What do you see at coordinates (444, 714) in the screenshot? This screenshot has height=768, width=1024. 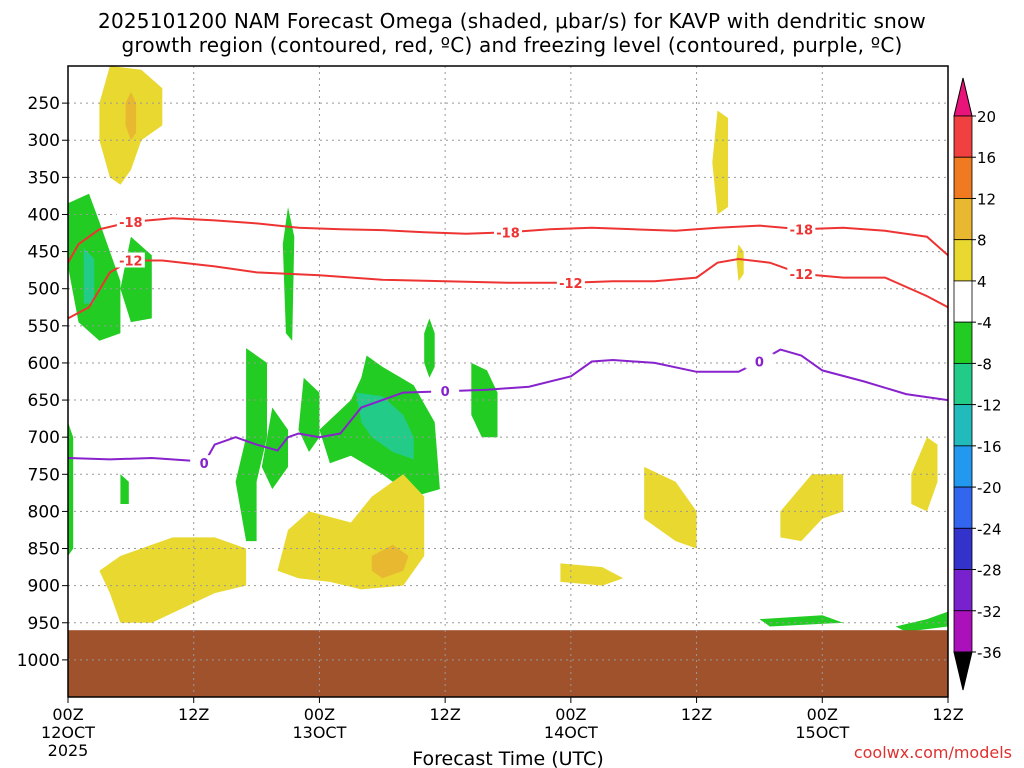 I see `x-tick-label-3: 12Z` at bounding box center [444, 714].